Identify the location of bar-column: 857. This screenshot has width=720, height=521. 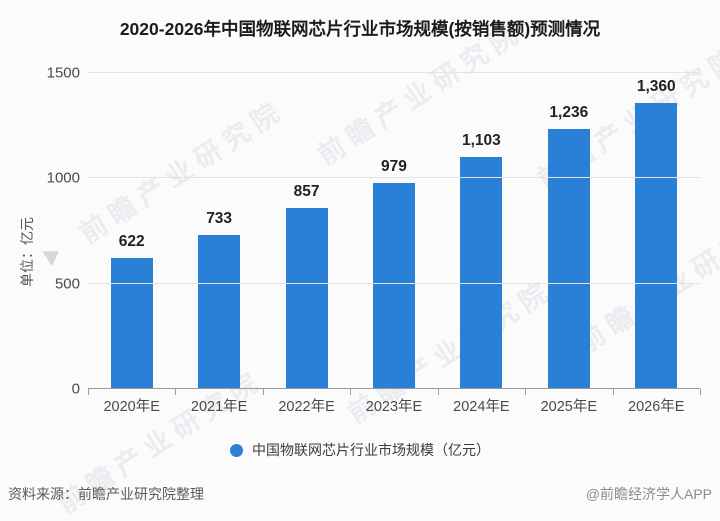
(306, 231).